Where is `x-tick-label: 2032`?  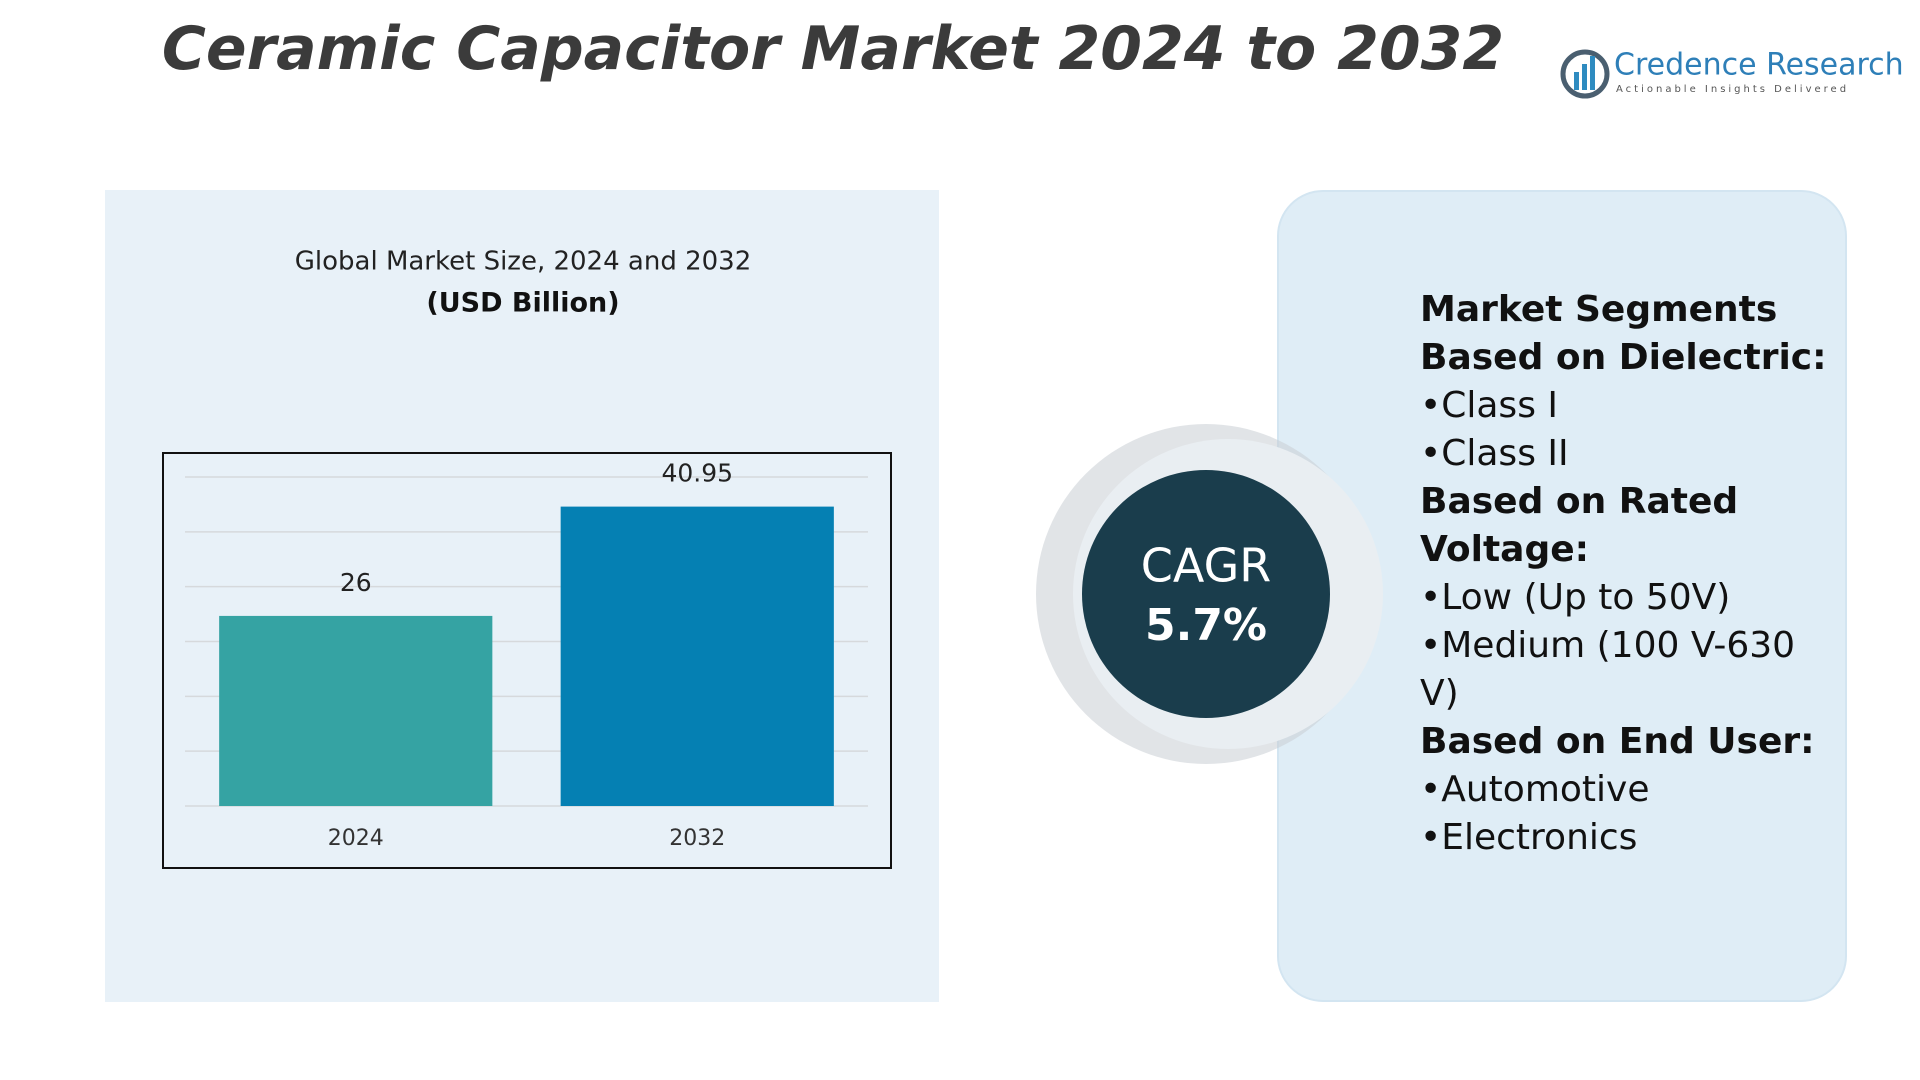
x-tick-label: 2032 is located at coordinates (697, 838).